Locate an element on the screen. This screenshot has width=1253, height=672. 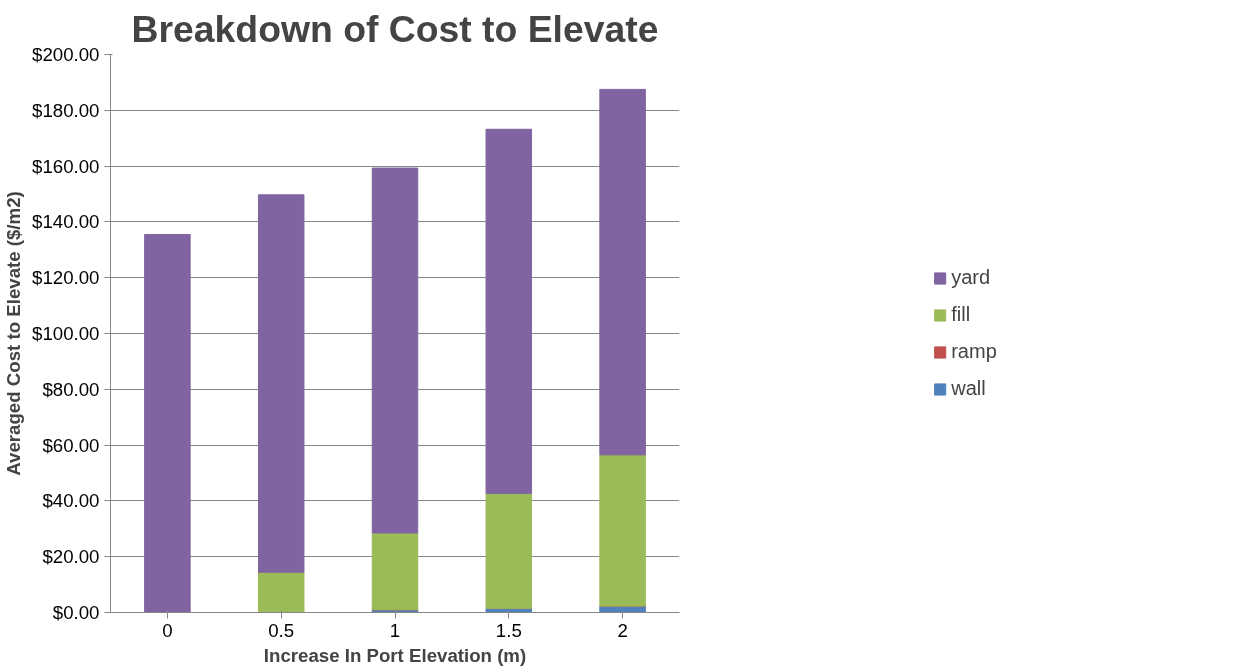
x-tick-label: 1.5 is located at coordinates (508, 630).